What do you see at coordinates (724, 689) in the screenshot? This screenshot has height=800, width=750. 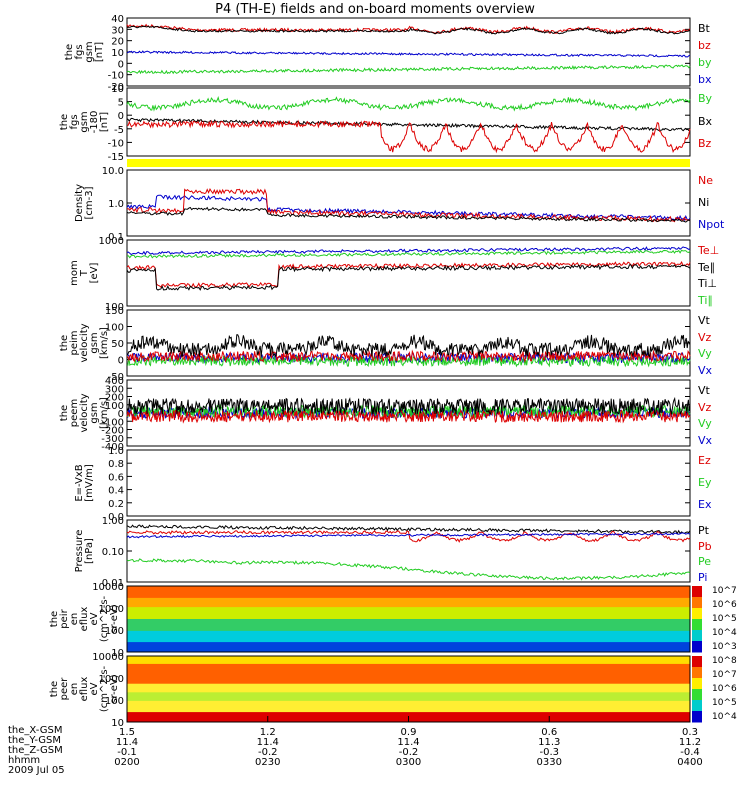 I see `colorbar-label: 10^6` at bounding box center [724, 689].